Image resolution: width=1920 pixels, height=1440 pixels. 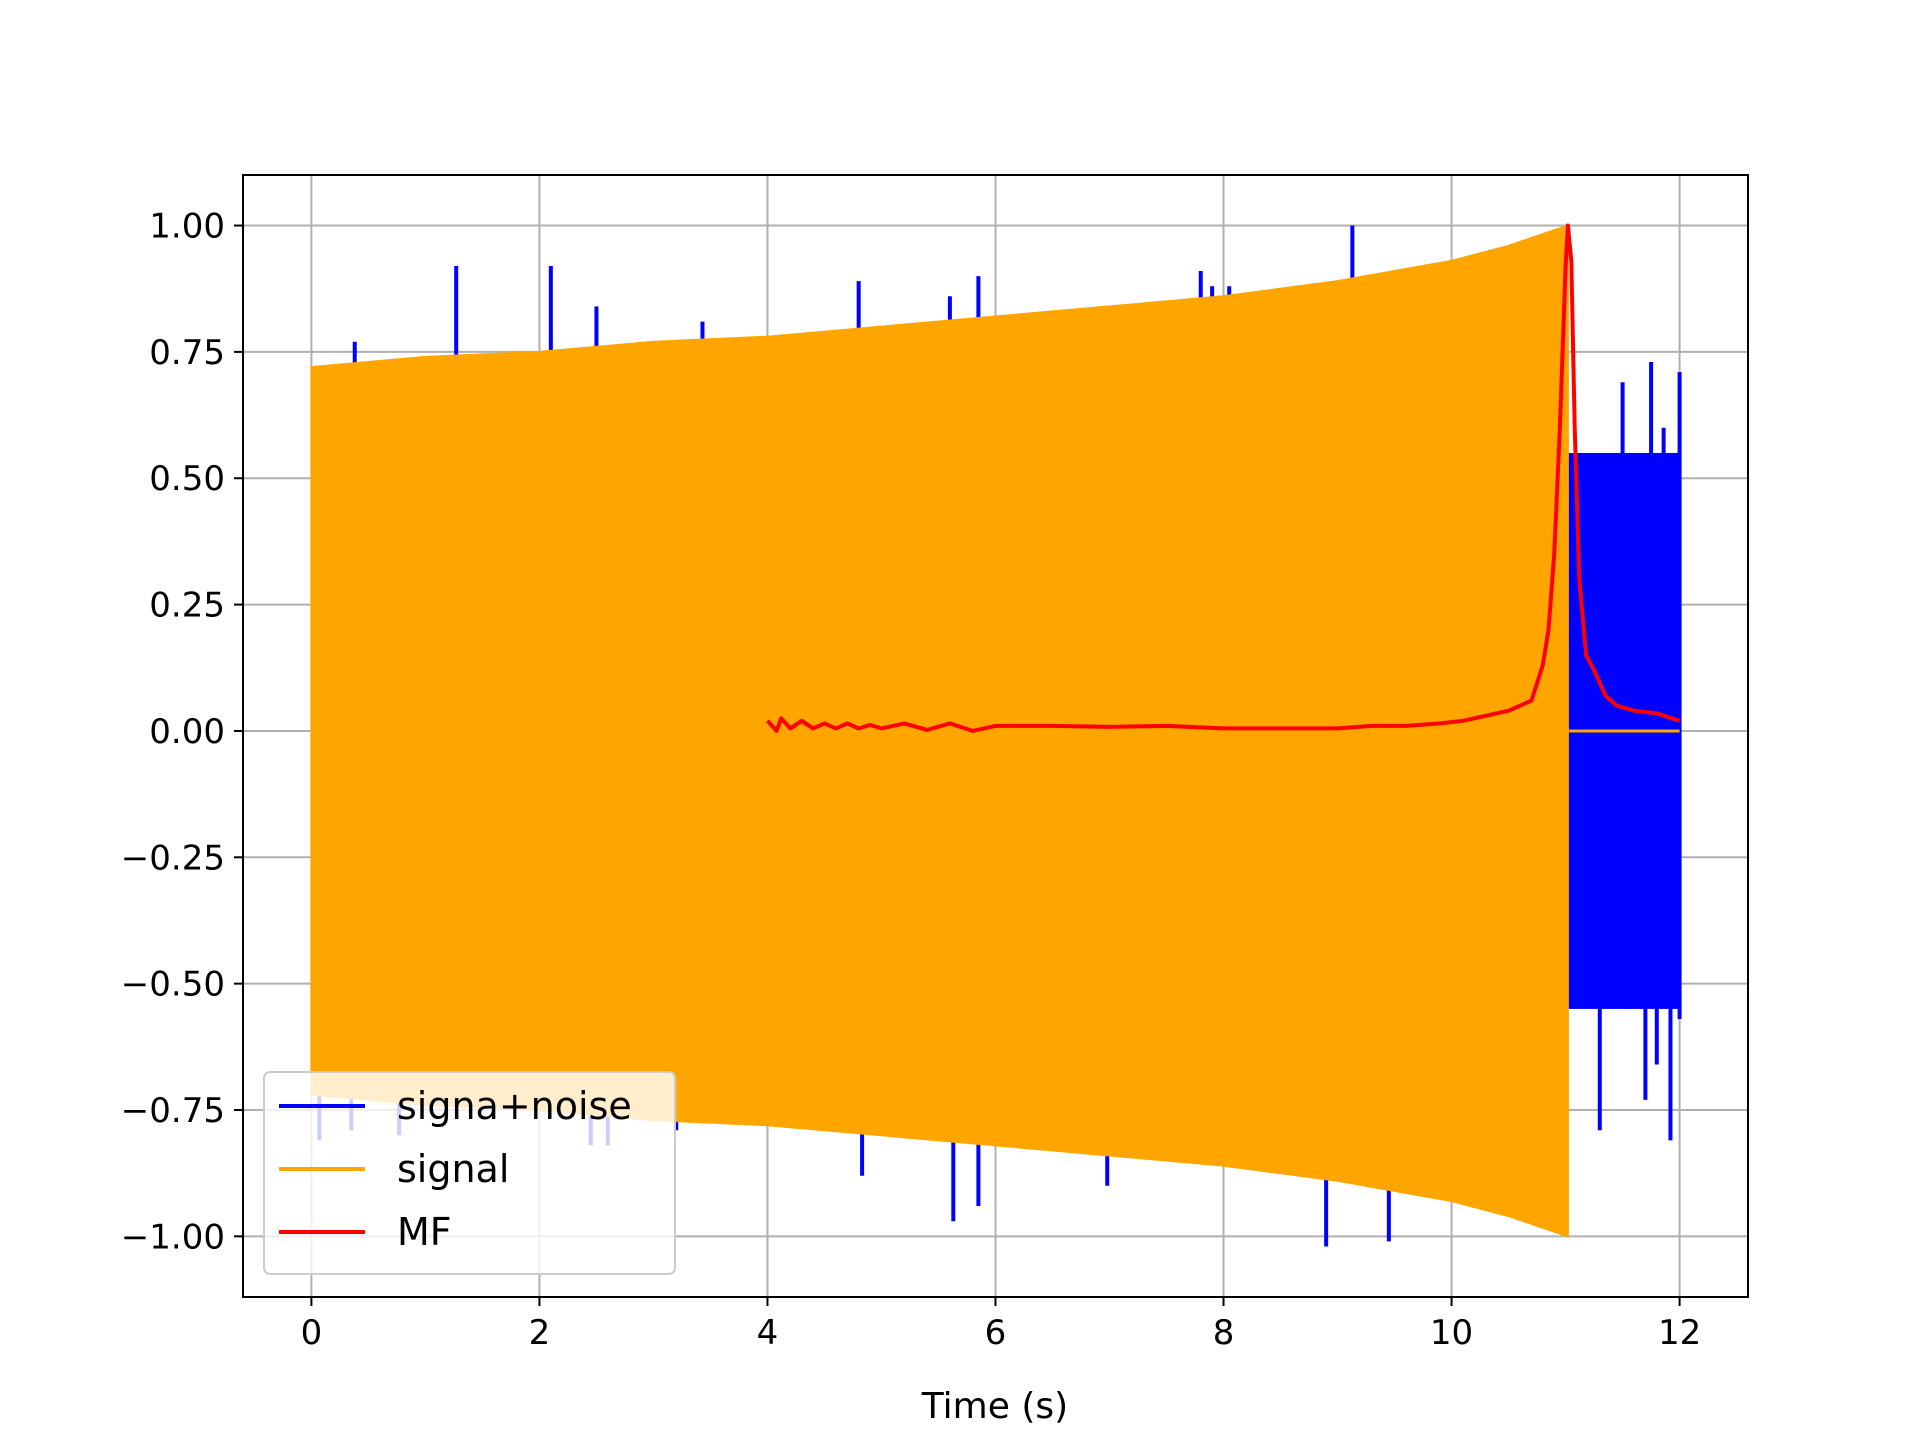 What do you see at coordinates (187, 732) in the screenshot?
I see `y-tick-label: 0.00` at bounding box center [187, 732].